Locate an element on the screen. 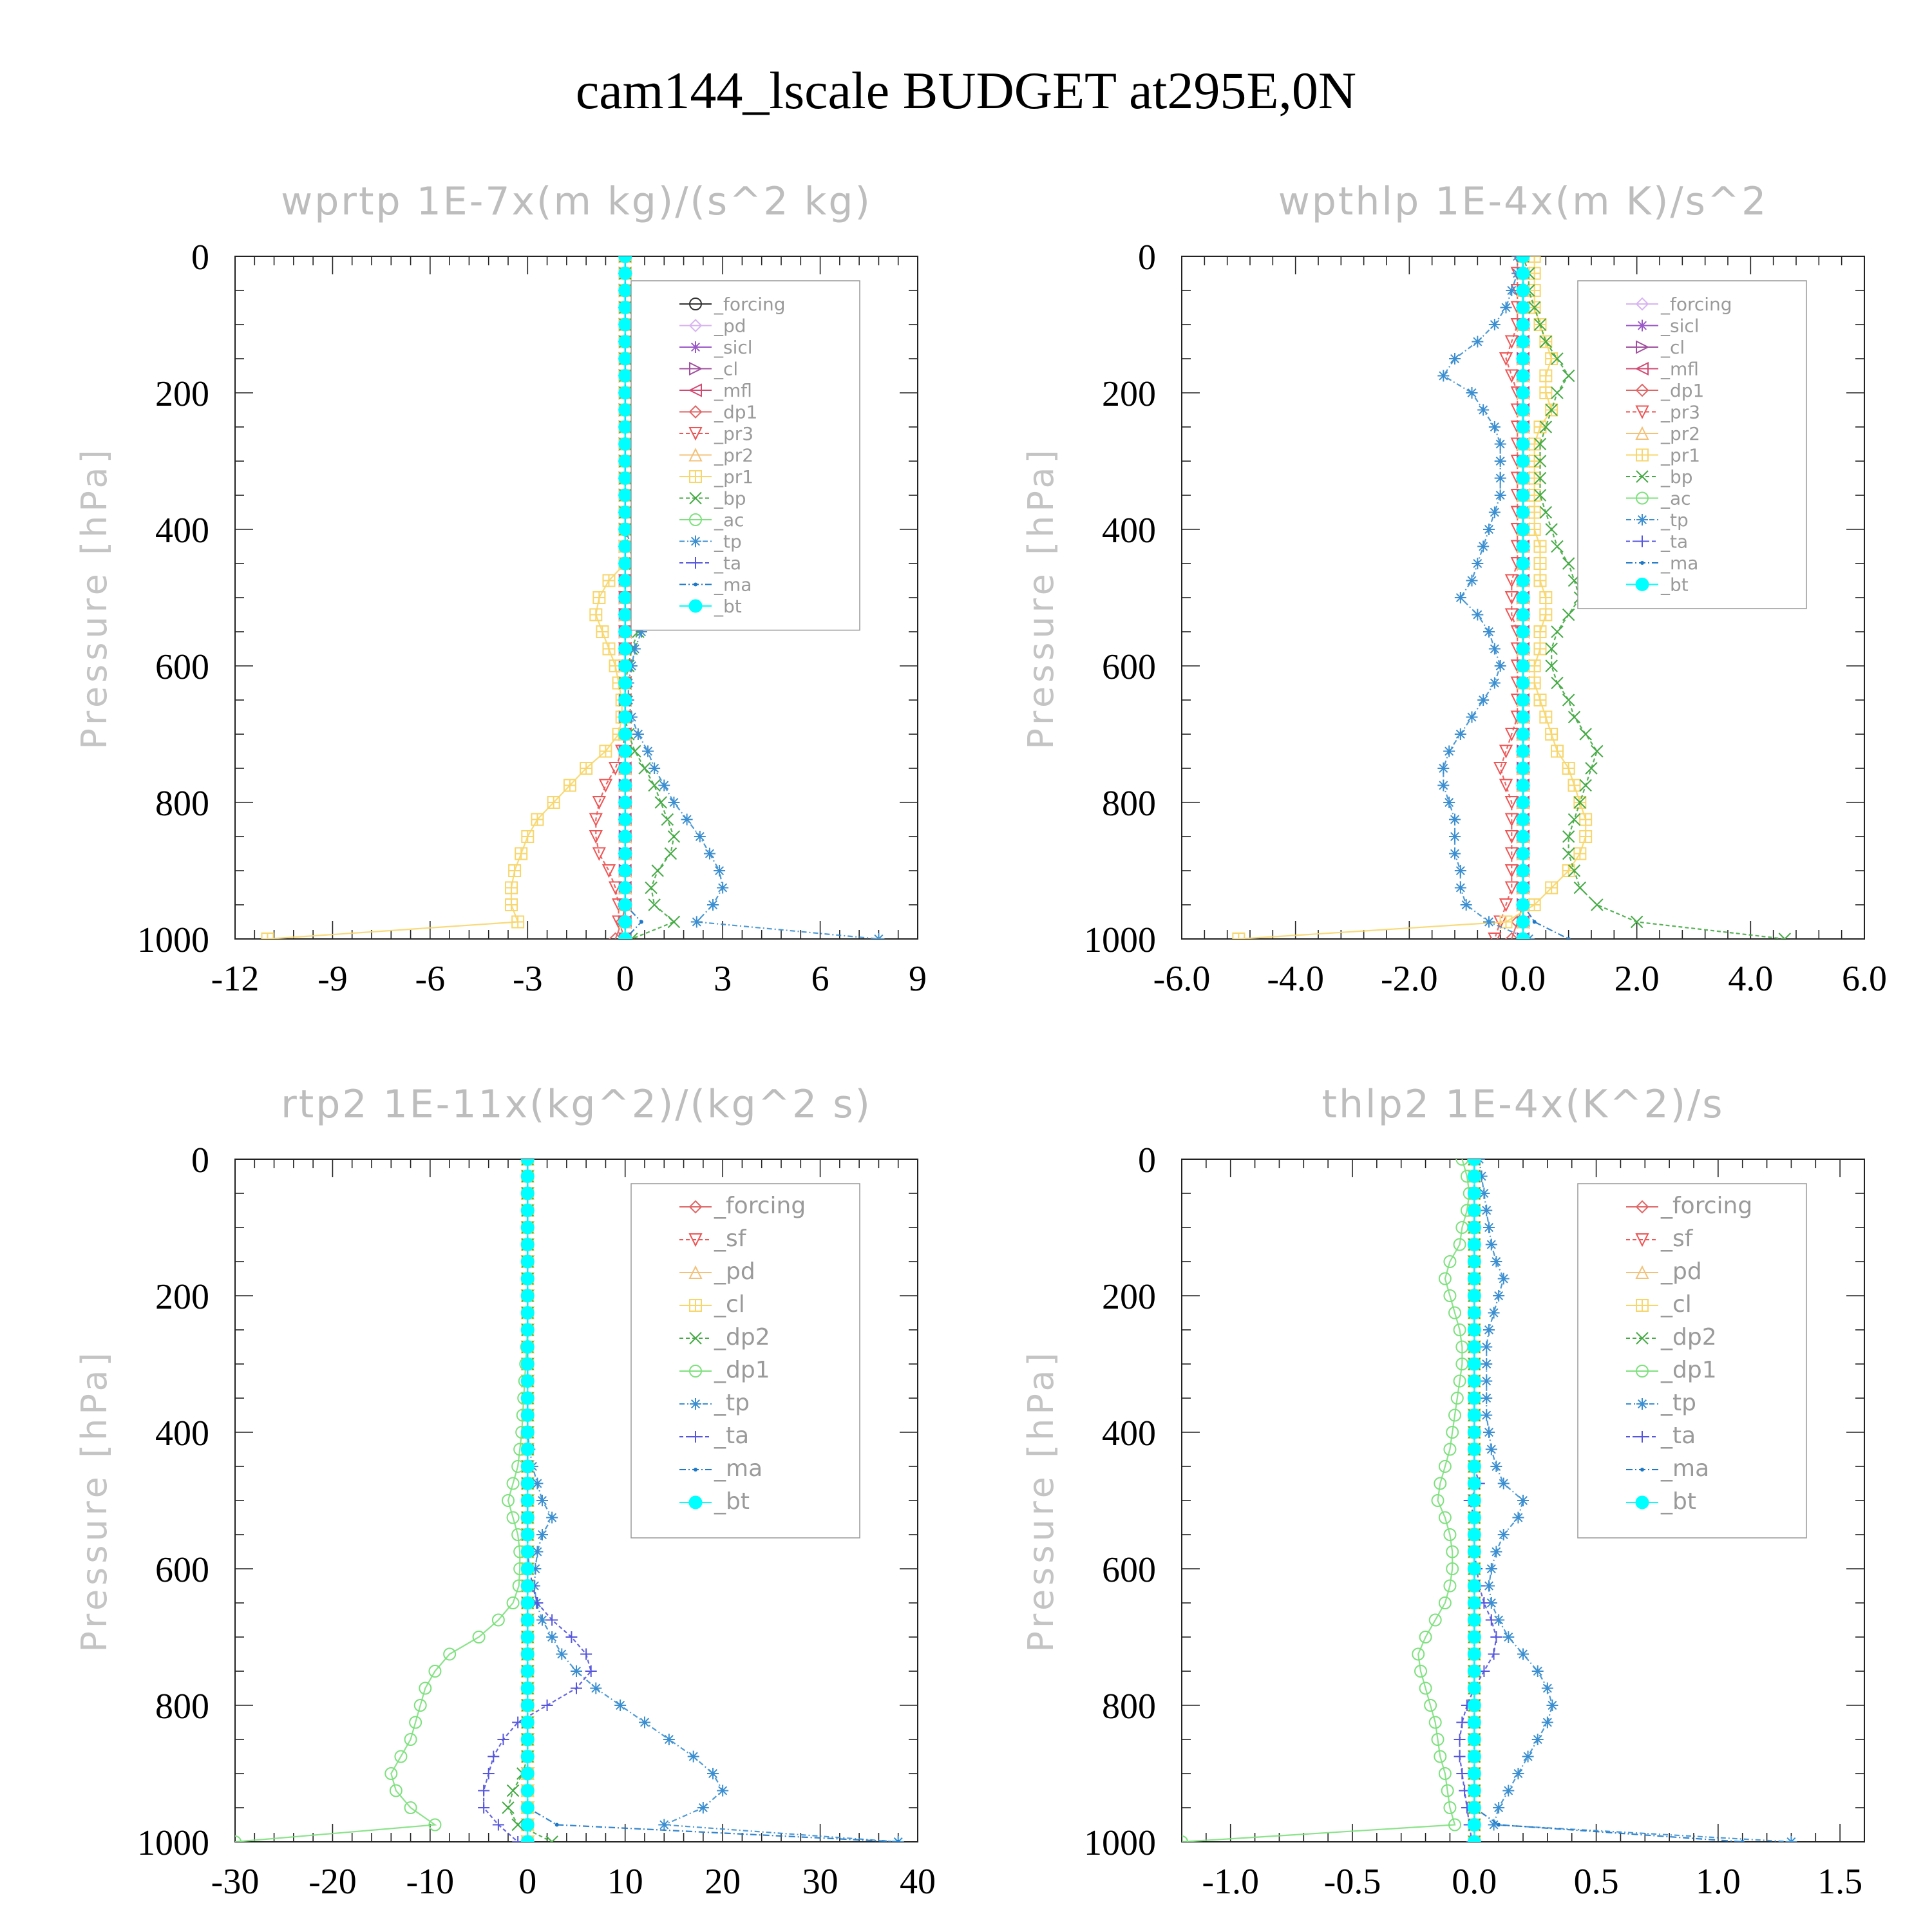  legend-entry-label: _dp2 is located at coordinates (1688, 1337).